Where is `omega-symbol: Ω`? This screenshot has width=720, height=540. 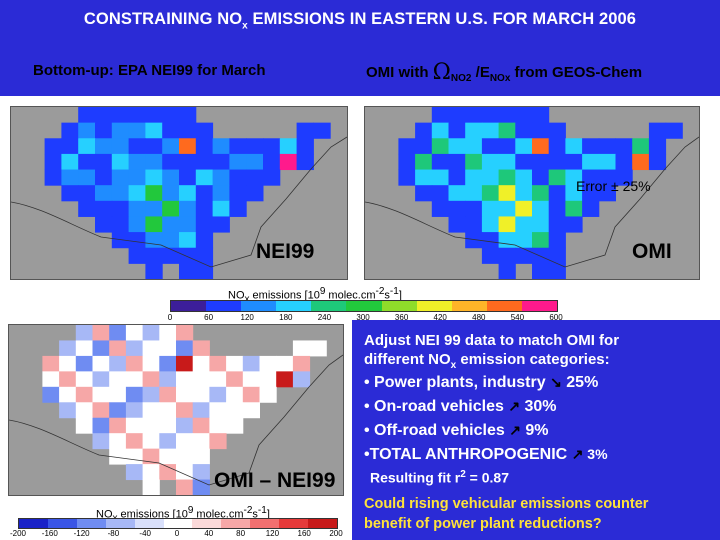 omega-symbol: Ω is located at coordinates (441, 72).